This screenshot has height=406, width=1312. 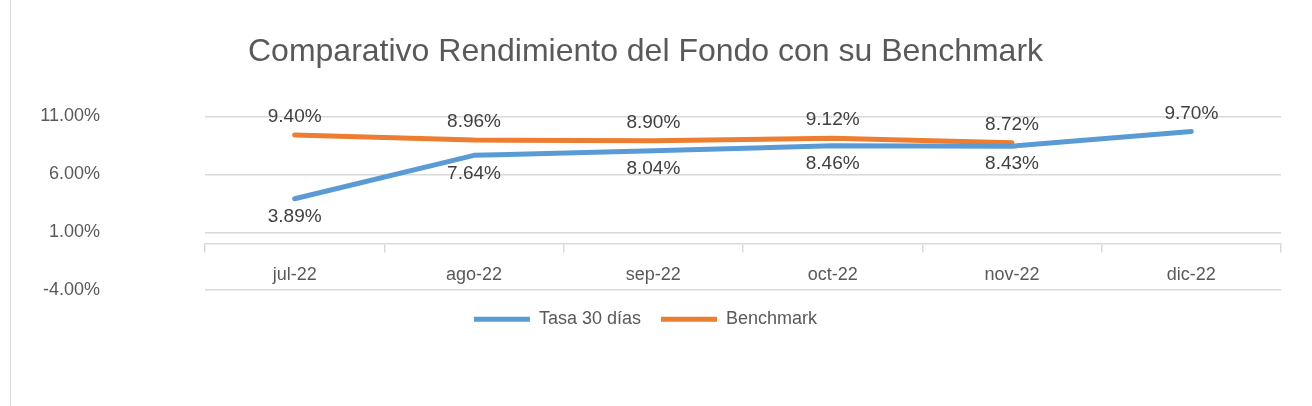 What do you see at coordinates (646, 50) in the screenshot?
I see `chart-title: Comparativo Rendimiento del Fondo con su Benchmark` at bounding box center [646, 50].